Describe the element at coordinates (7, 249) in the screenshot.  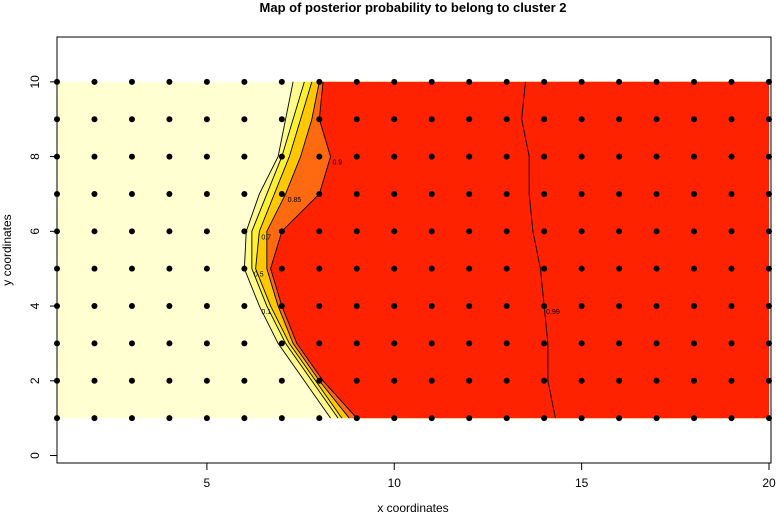
I see `y-axis-label: y coordinates` at that location.